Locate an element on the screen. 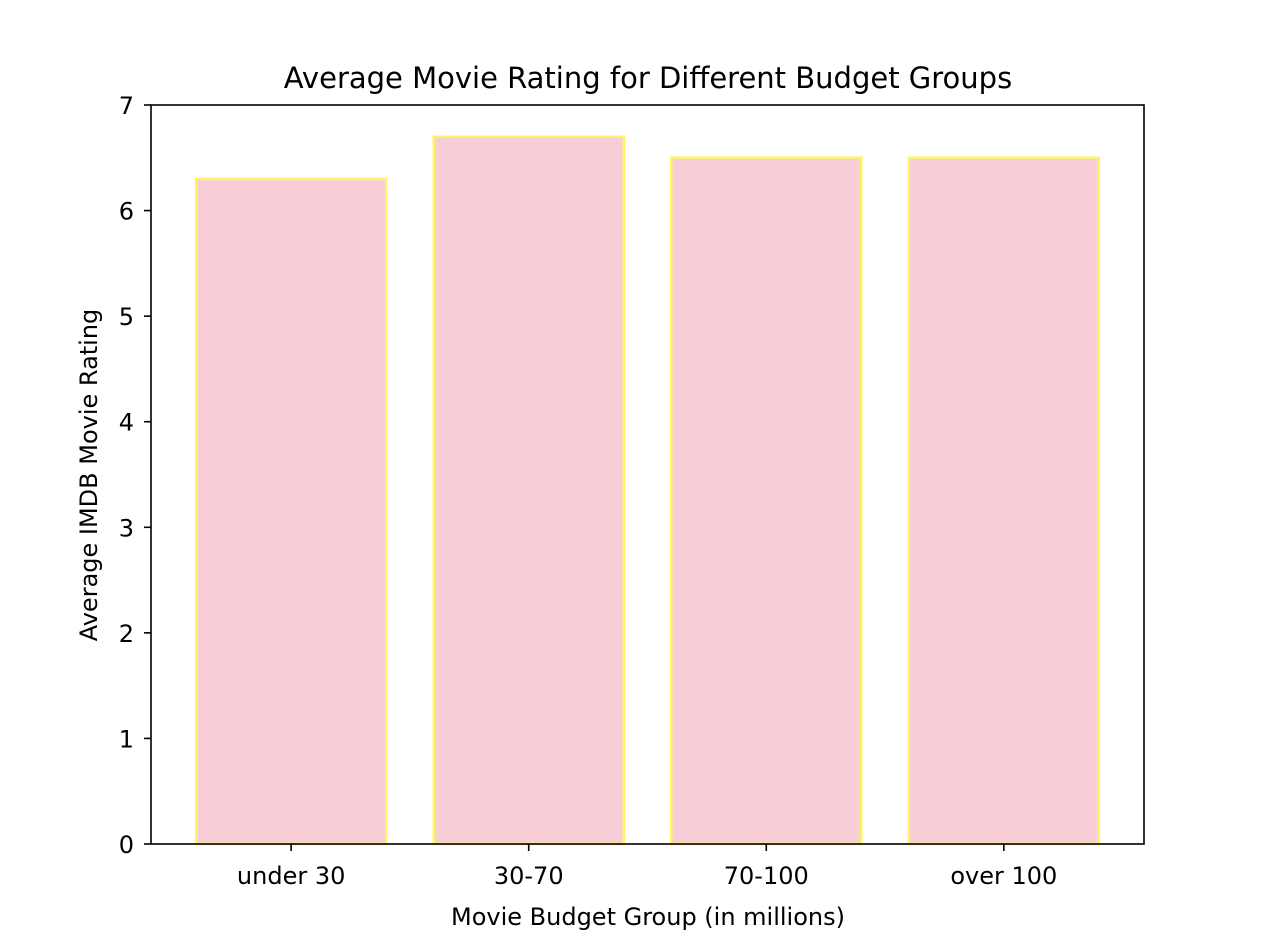 This screenshot has height=944, width=1266. y-tick-label: 1 is located at coordinates (126, 739).